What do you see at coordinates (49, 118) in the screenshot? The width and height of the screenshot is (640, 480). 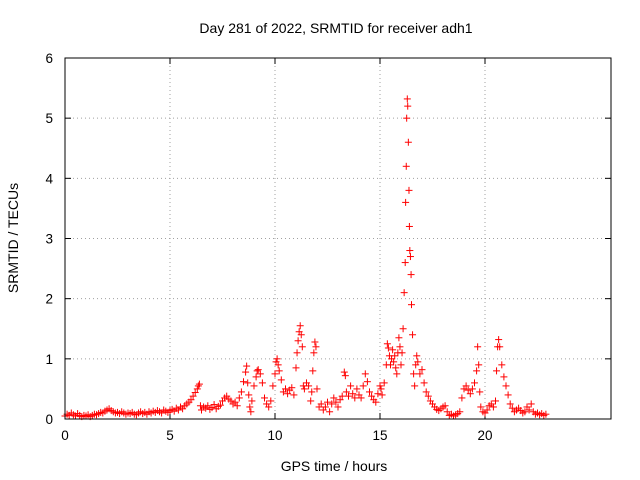 I see `y-tick-label: 5` at bounding box center [49, 118].